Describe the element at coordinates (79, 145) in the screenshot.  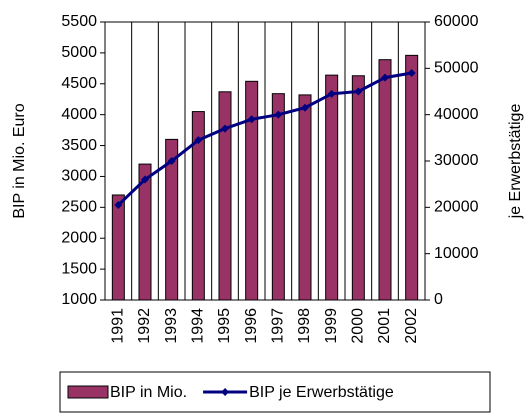
I see `y-tick-label: 3500` at that location.